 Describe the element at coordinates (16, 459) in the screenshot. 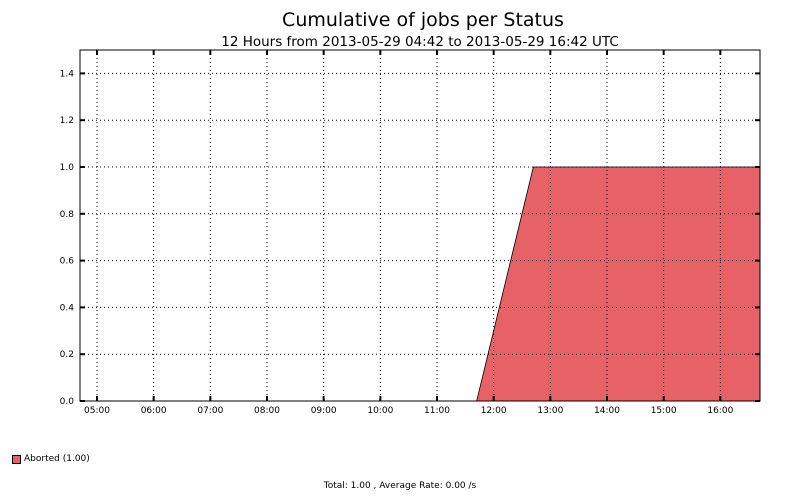

I see `legend-swatch-aborted` at that location.